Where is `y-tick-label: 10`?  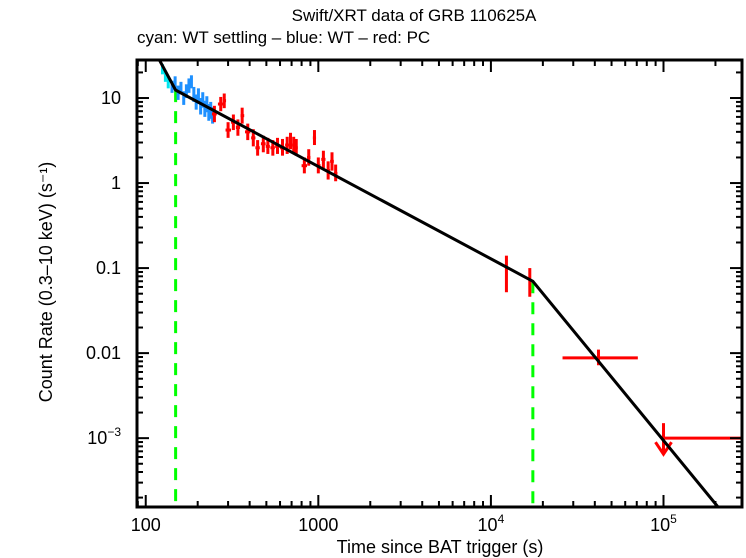
y-tick-label: 10 is located at coordinates (111, 98).